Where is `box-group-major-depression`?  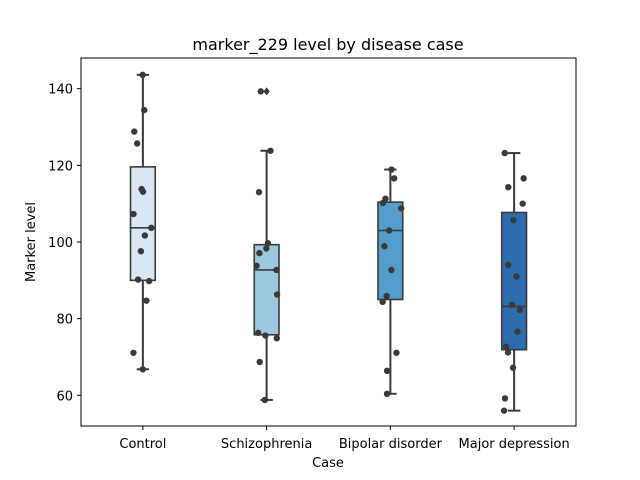 box-group-major-depression is located at coordinates (514, 282).